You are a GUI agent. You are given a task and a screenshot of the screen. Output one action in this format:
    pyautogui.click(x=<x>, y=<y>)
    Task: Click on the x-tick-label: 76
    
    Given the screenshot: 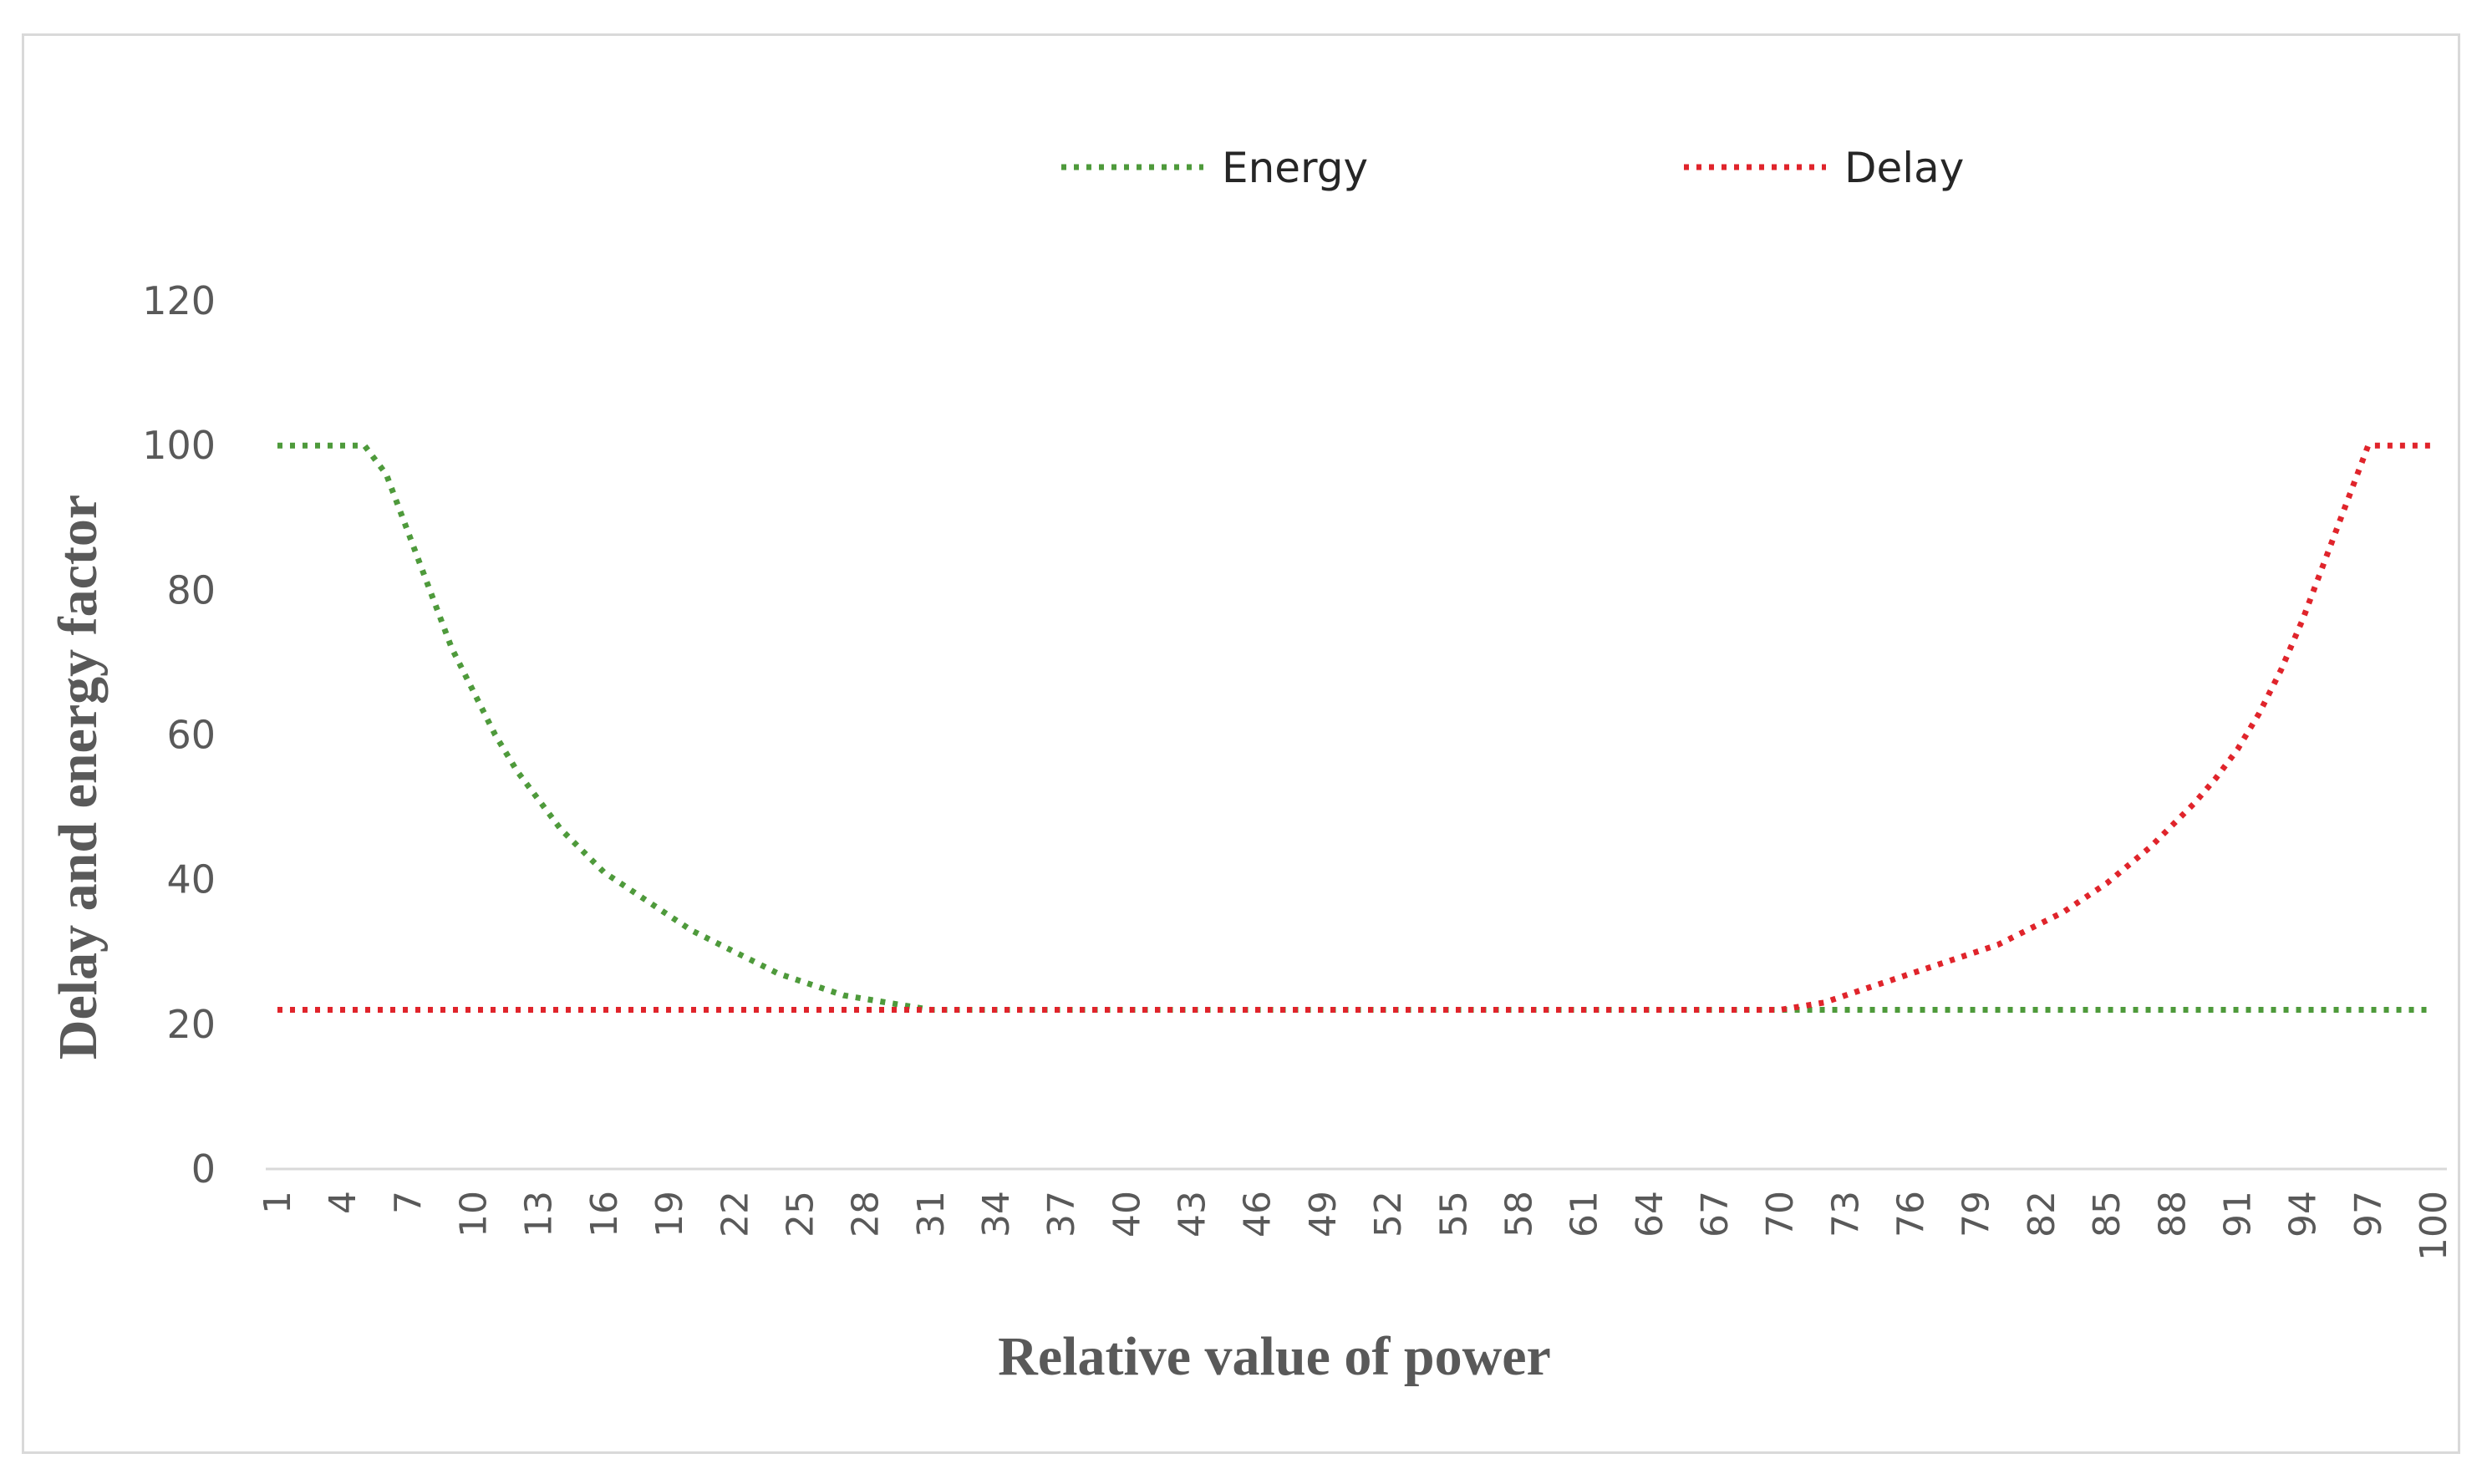 What is the action you would take?
    pyautogui.click(x=1912, y=1214)
    